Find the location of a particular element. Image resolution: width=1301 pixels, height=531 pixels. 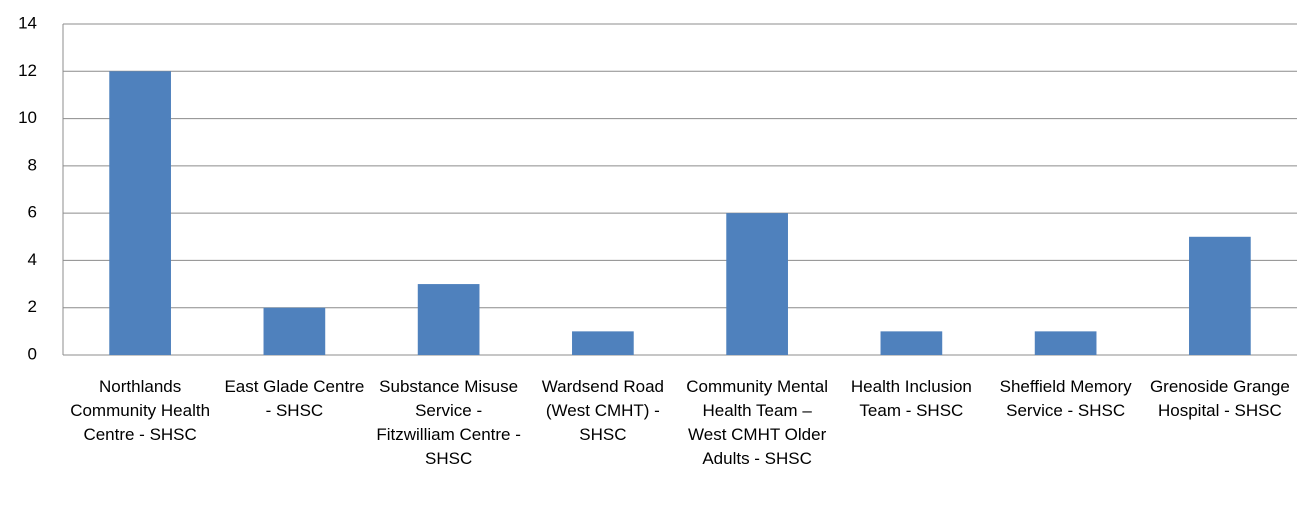

y-tick-label: 14 is located at coordinates (27, 22).